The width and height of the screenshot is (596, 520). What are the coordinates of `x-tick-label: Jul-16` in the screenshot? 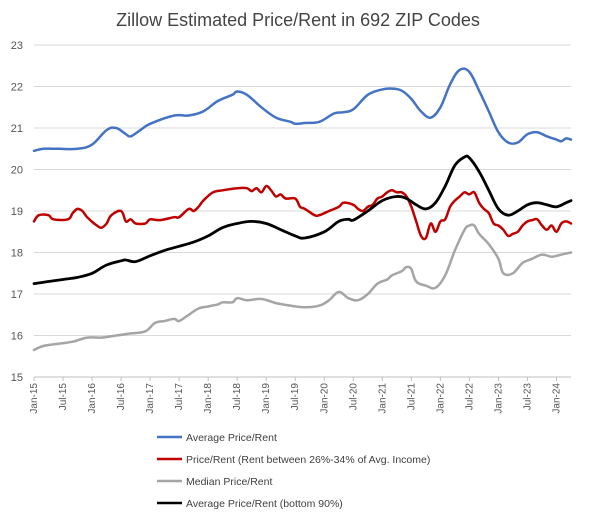 It's located at (121, 397).